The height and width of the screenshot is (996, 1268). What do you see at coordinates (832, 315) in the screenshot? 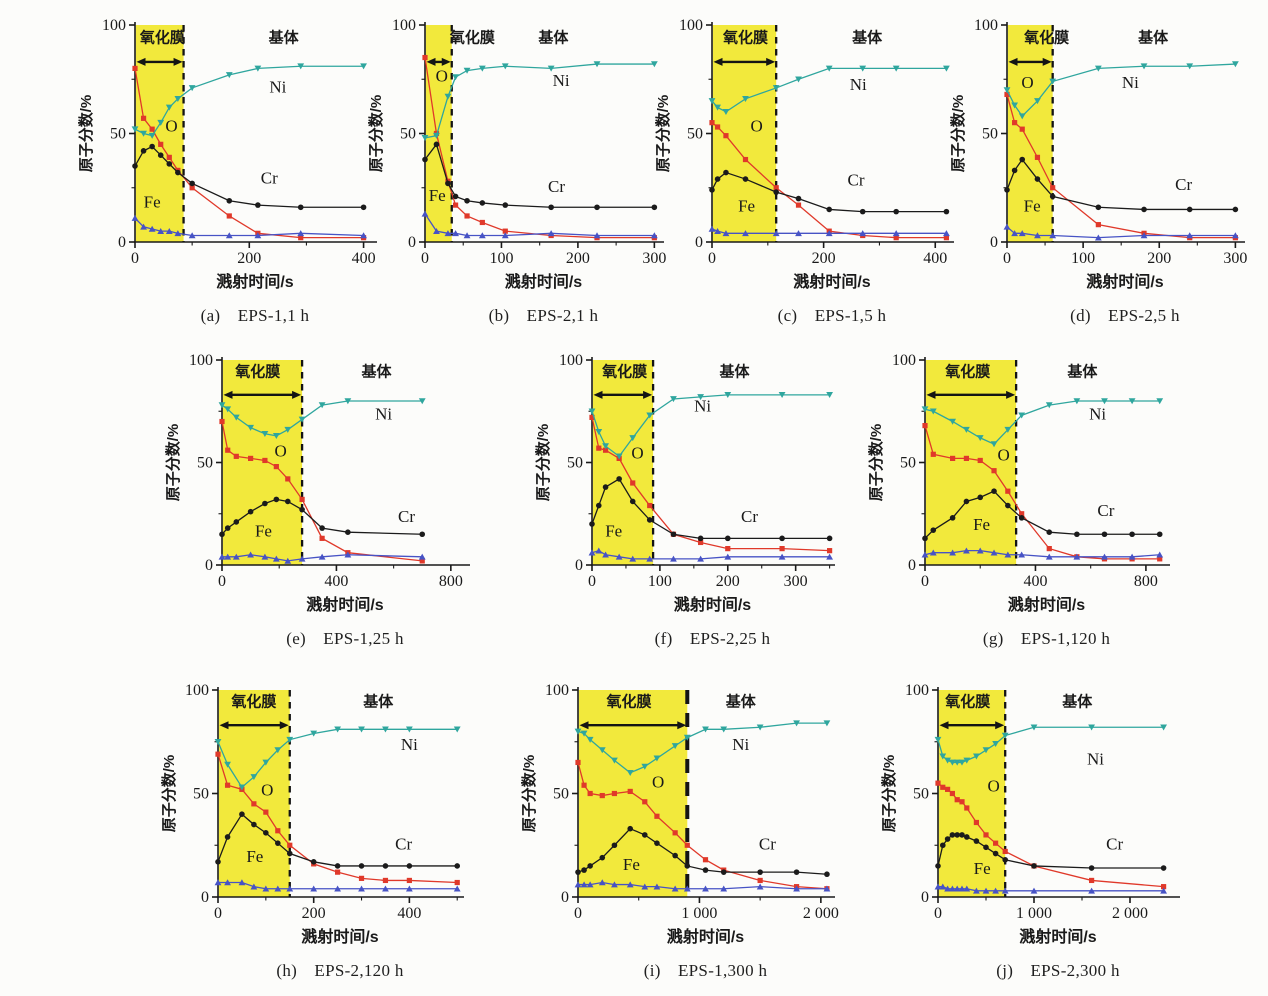
I see `chart-c-caption: (c) EPS-1,5 h` at bounding box center [832, 315].